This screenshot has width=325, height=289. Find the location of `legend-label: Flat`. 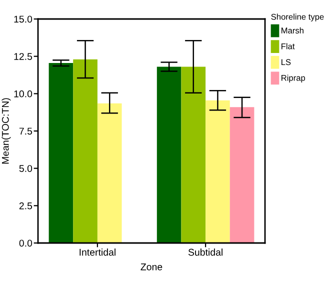

legend-label: Flat is located at coordinates (288, 46).